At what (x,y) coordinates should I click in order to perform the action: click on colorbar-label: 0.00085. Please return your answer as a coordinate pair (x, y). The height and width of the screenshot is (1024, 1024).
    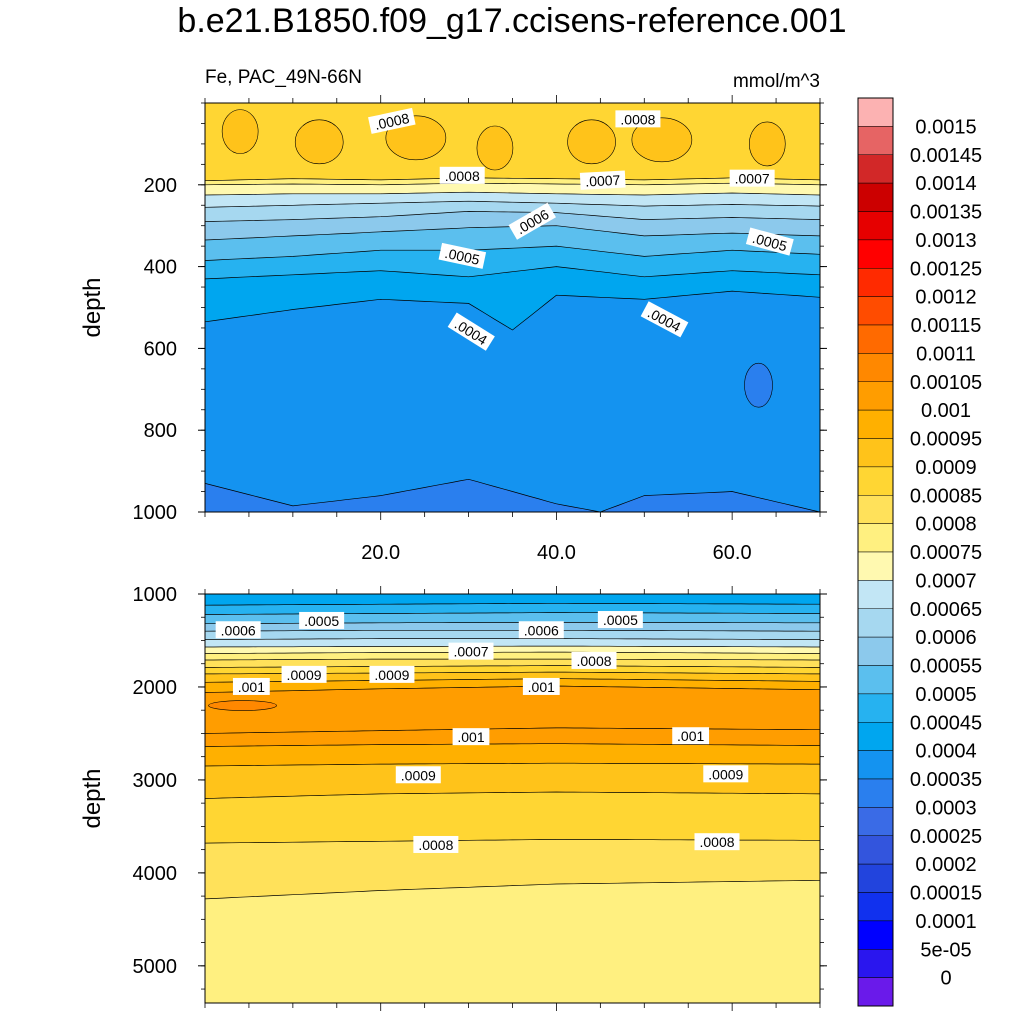
    Looking at the image, I should click on (946, 496).